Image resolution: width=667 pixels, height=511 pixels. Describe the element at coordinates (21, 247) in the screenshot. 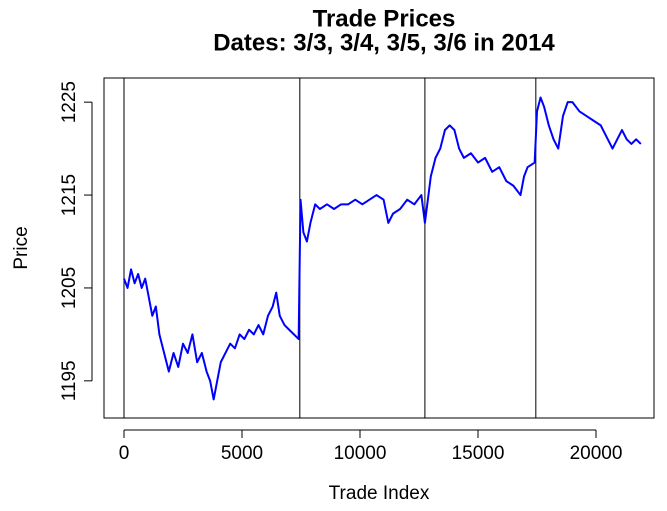

I see `y-axis-label: Price` at that location.